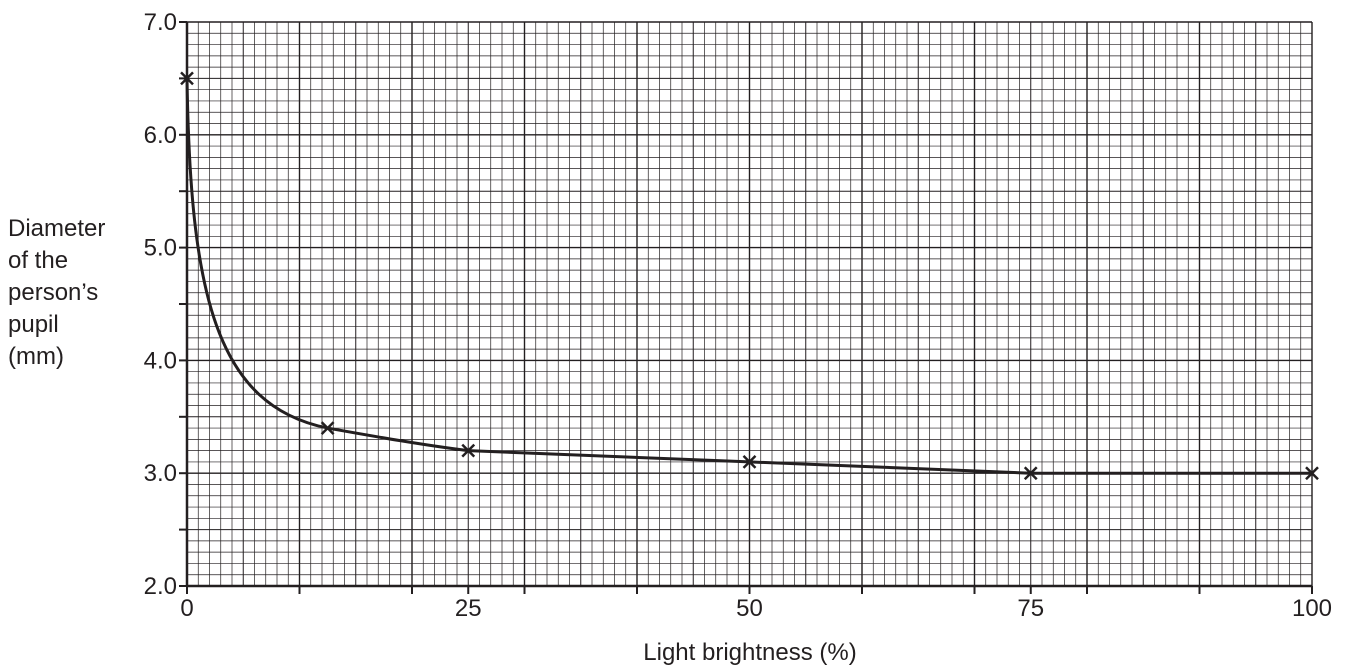 This screenshot has width=1353, height=669. I want to click on y-tick-label: 6.0, so click(160, 135).